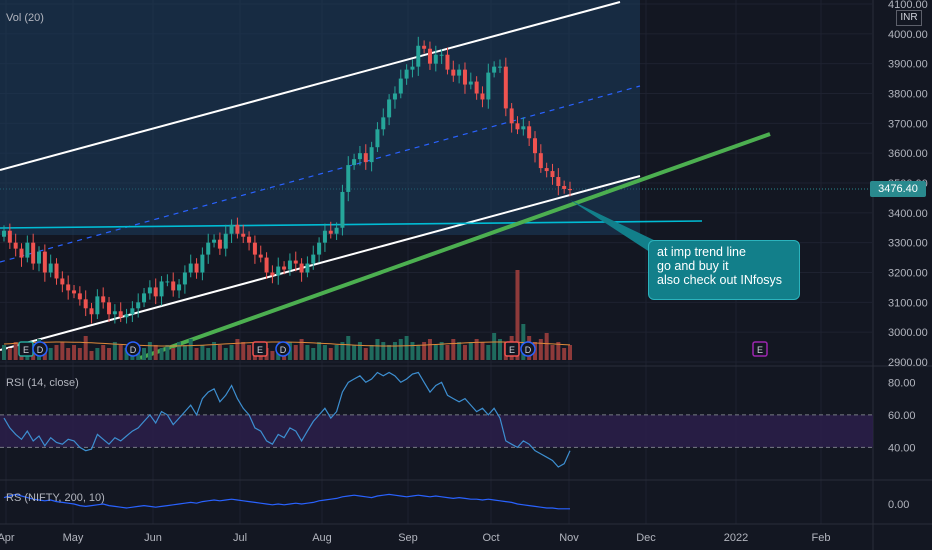 The height and width of the screenshot is (550, 932). Describe the element at coordinates (133, 350) in the screenshot. I see `svg-text: D` at that location.